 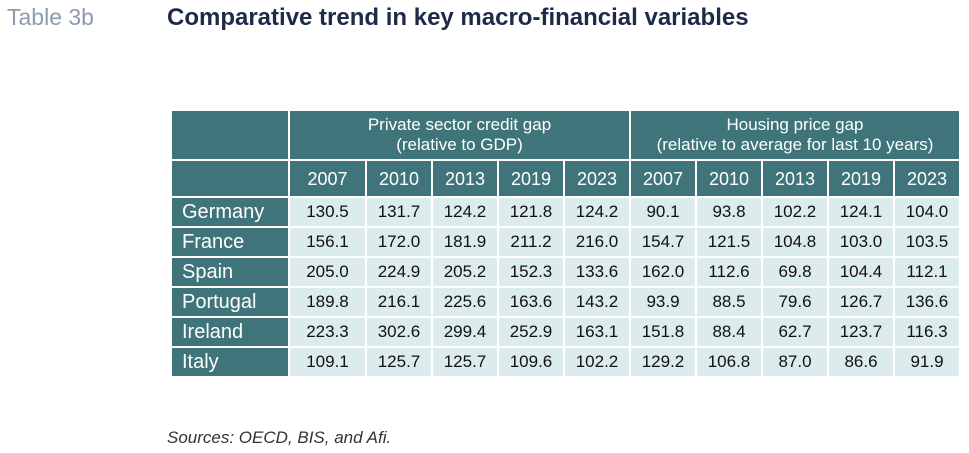 I want to click on value-cell: 79.6, so click(x=795, y=302).